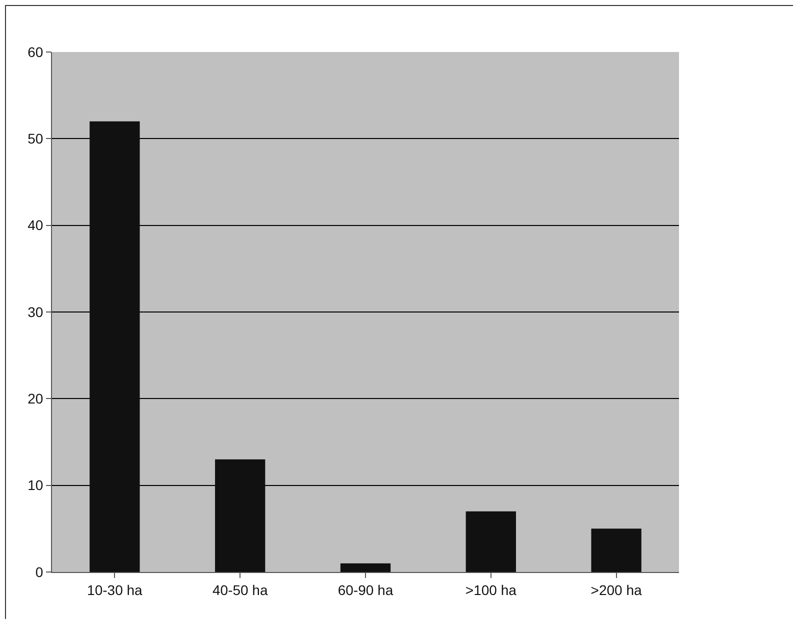 Image resolution: width=800 pixels, height=625 pixels. I want to click on y-tick-label: 40, so click(36, 225).